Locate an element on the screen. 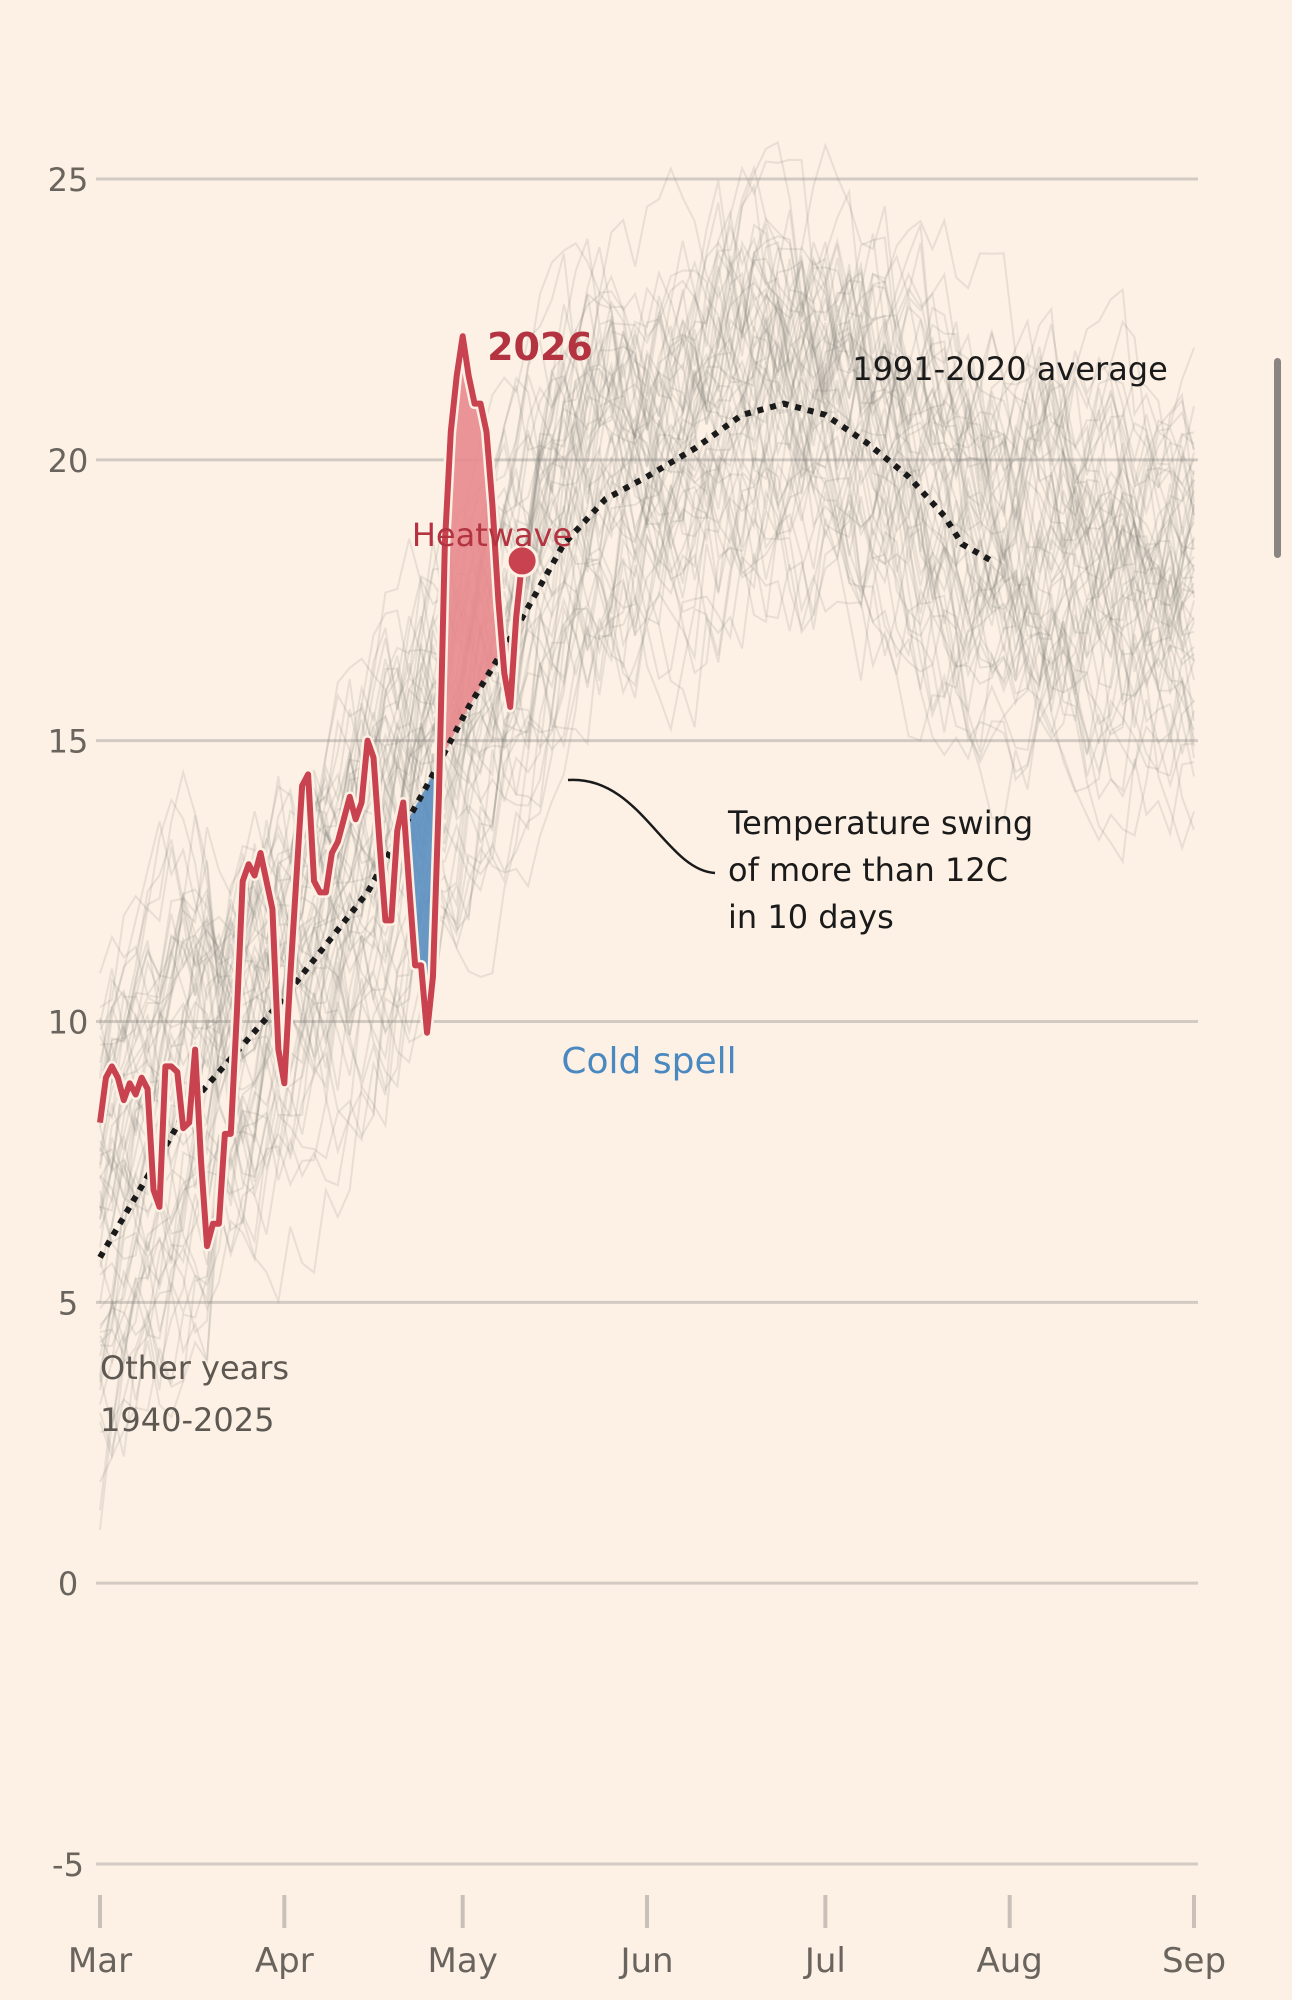 The image size is (1292, 2000). x-tick-label: May is located at coordinates (463, 1961).